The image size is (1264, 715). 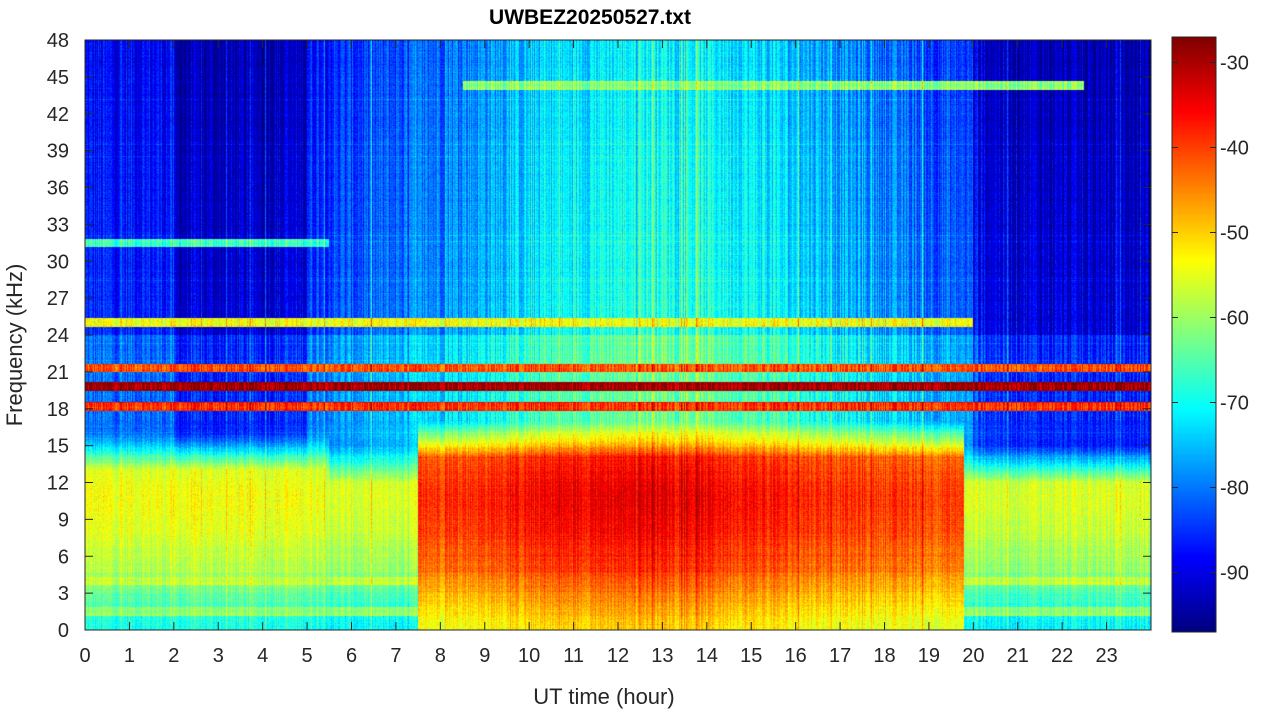 What do you see at coordinates (58, 336) in the screenshot?
I see `y-tick-label: 24` at bounding box center [58, 336].